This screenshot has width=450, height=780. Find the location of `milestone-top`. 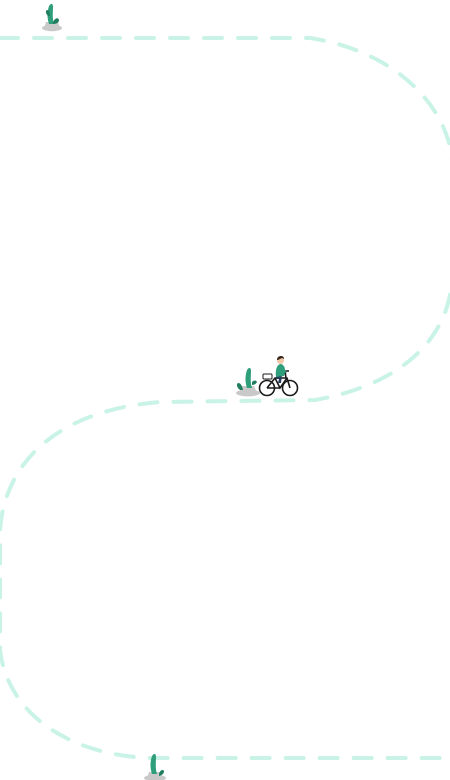

milestone-top is located at coordinates (52, 17).